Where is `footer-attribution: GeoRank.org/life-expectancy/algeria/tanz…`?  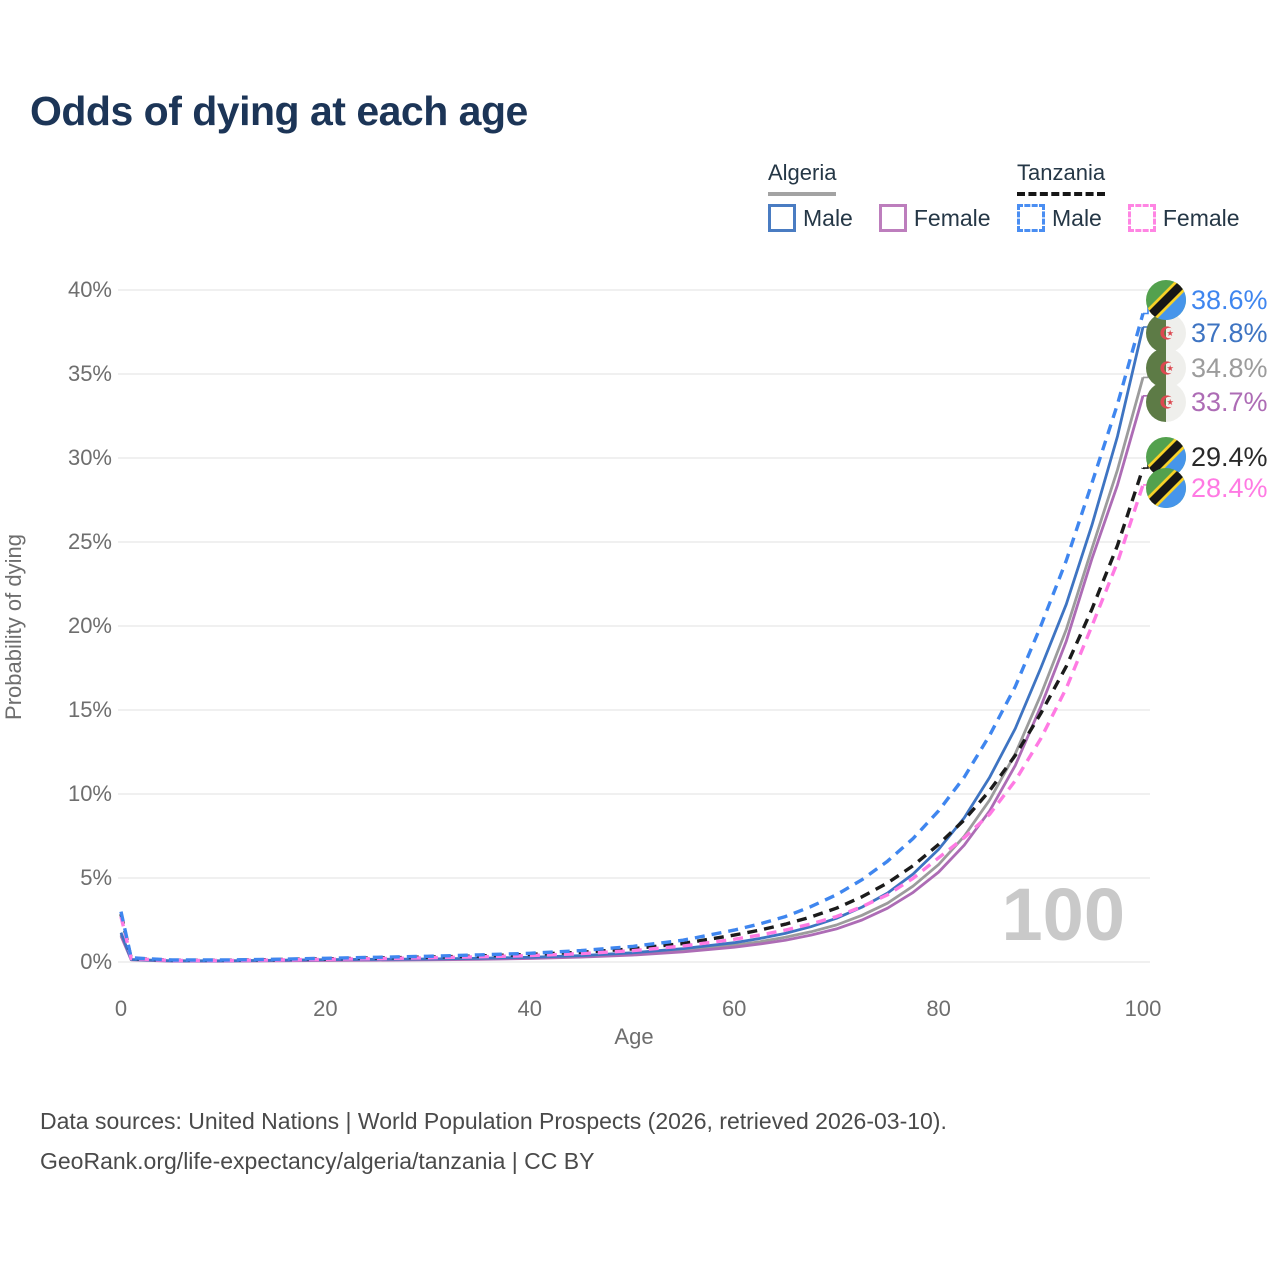
footer-attribution: GeoRank.org/life-expectancy/algeria/tanz… is located at coordinates (317, 1161).